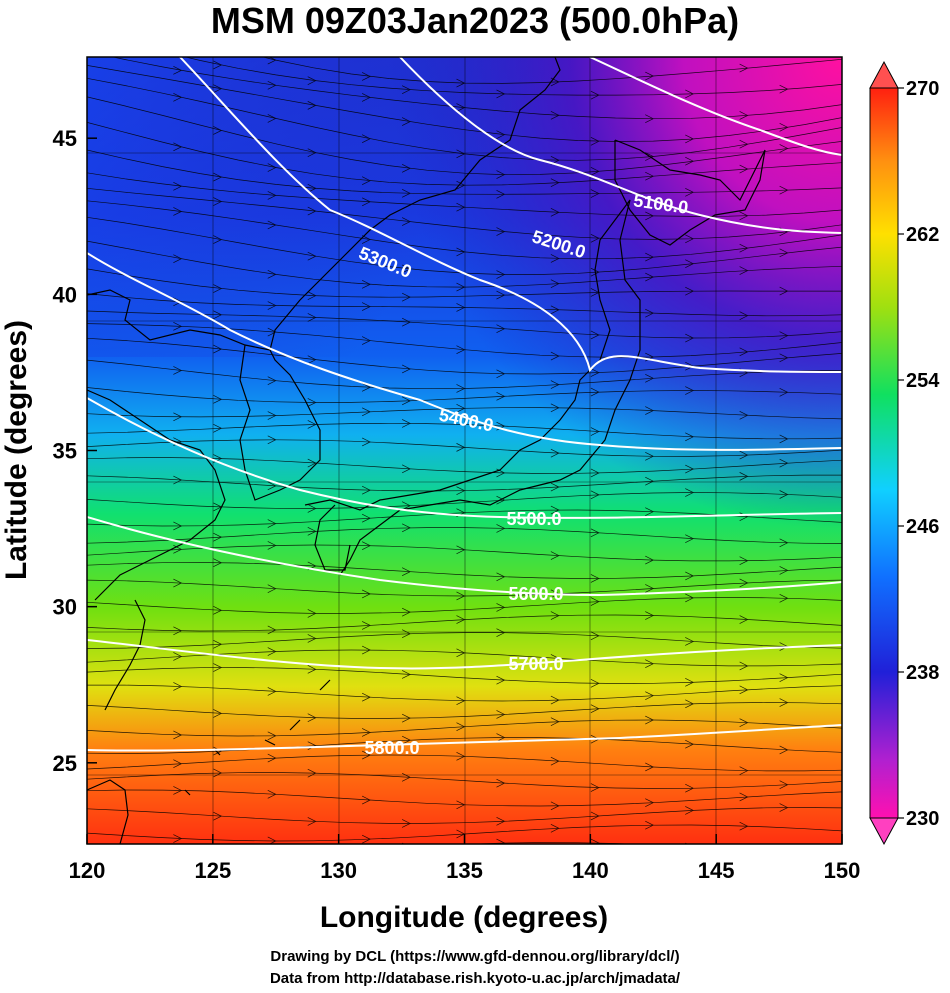  What do you see at coordinates (338, 870) in the screenshot?
I see `x-tick-label: 130` at bounding box center [338, 870].